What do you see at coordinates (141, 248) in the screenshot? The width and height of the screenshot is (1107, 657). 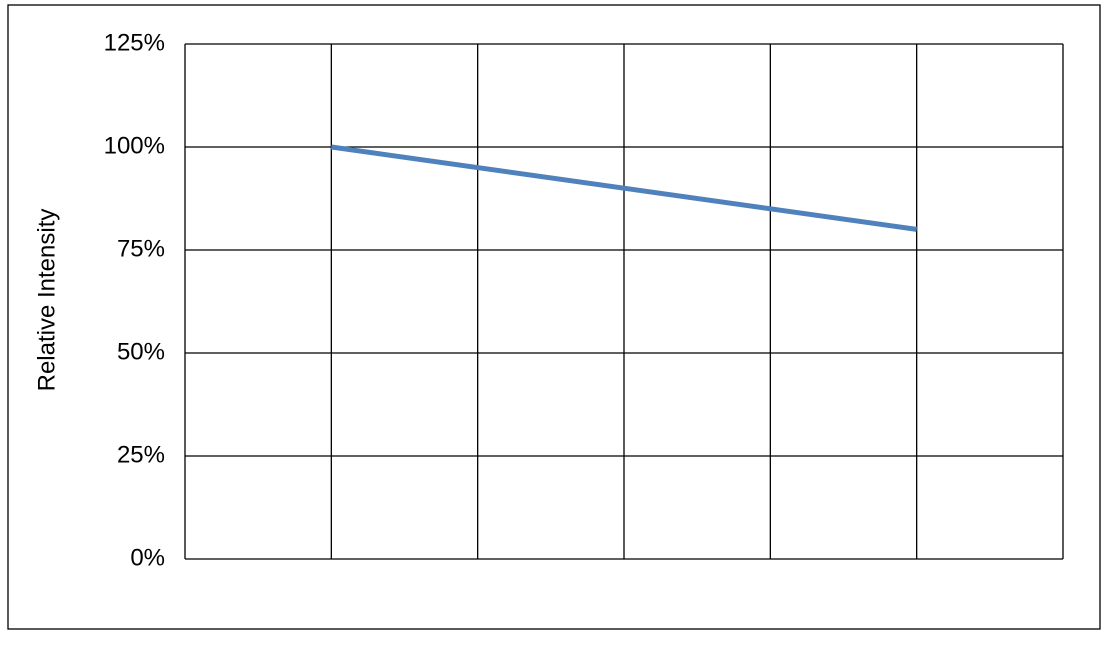 I see `y-tick-label: 75%` at bounding box center [141, 248].